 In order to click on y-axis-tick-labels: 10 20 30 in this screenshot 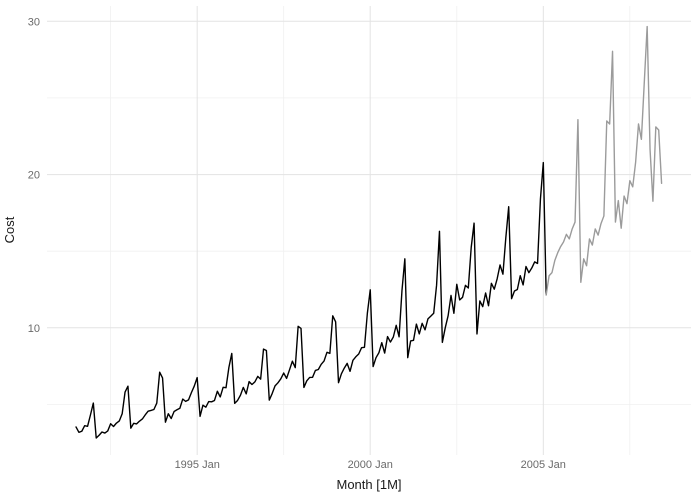, I will do `click(34, 175)`.